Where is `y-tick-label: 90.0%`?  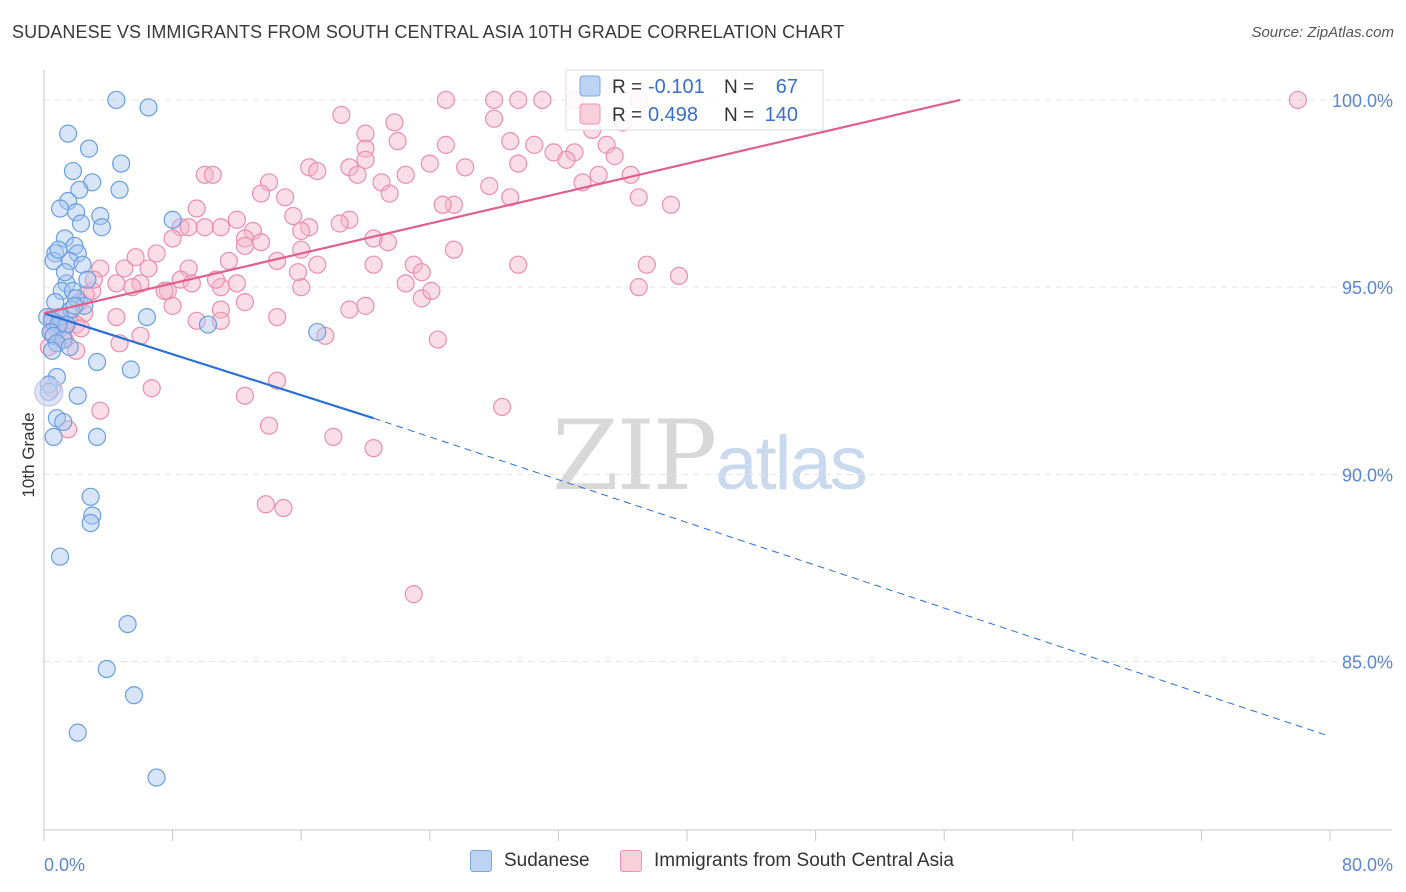 y-tick-label: 90.0% is located at coordinates (1367, 475).